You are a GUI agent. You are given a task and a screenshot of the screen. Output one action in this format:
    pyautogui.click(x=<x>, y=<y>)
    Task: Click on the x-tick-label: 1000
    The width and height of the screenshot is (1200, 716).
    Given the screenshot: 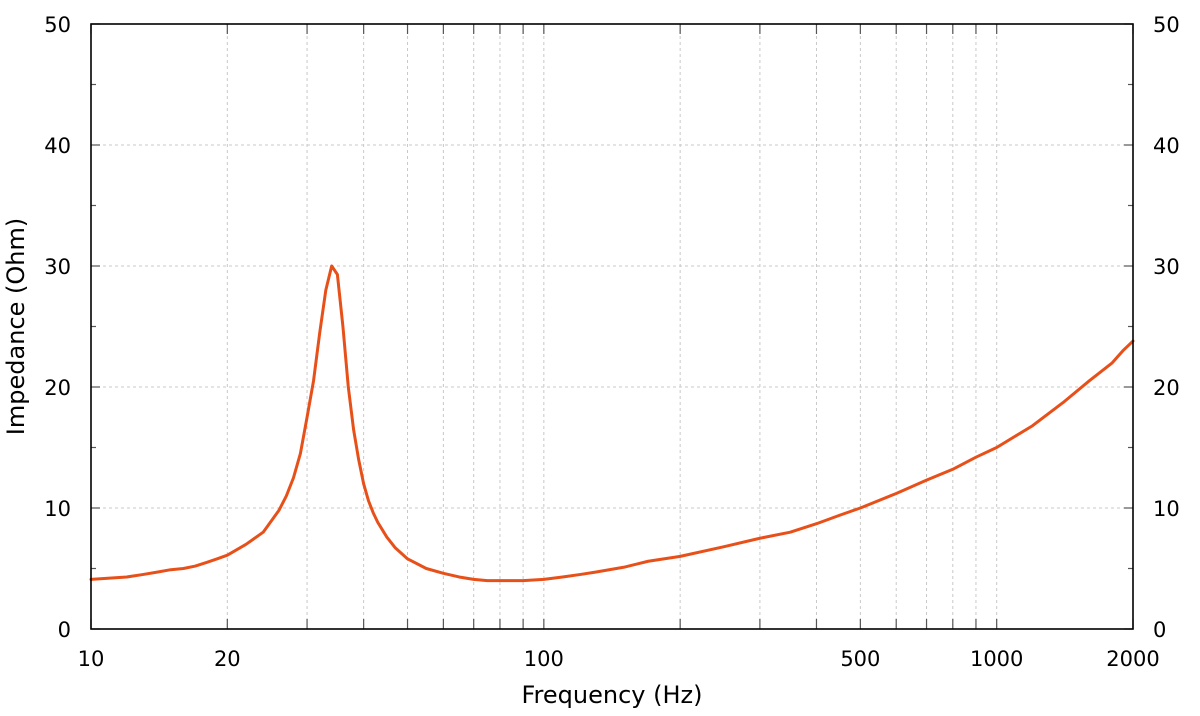 What is the action you would take?
    pyautogui.click(x=996, y=659)
    